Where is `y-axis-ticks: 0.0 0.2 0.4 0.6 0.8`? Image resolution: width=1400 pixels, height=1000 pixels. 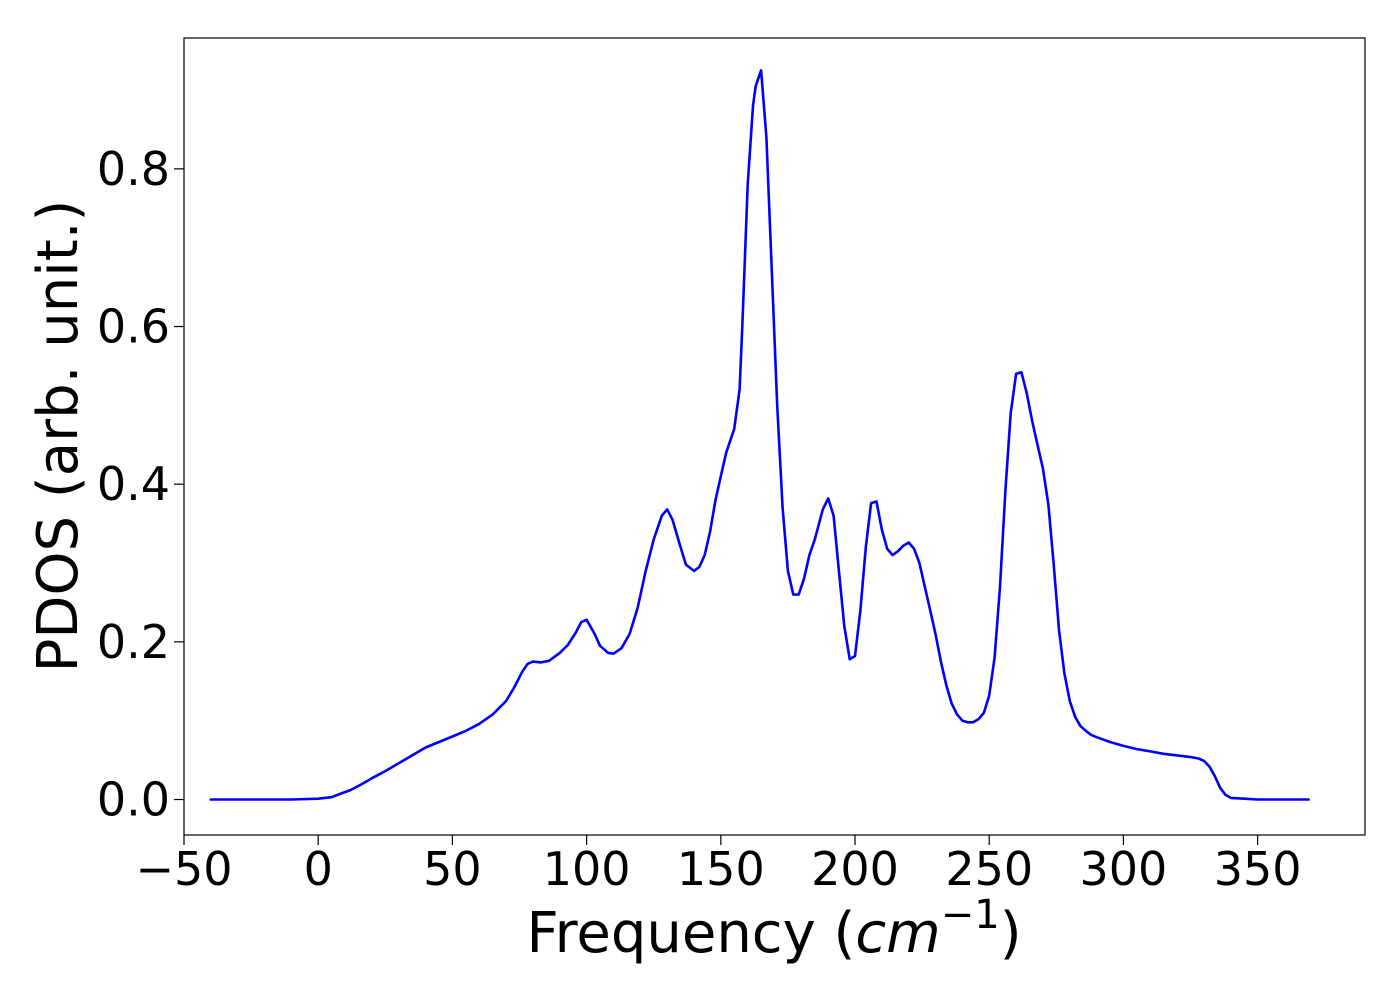 y-axis-ticks: 0.0 0.2 0.4 0.6 0.8 is located at coordinates (140, 484).